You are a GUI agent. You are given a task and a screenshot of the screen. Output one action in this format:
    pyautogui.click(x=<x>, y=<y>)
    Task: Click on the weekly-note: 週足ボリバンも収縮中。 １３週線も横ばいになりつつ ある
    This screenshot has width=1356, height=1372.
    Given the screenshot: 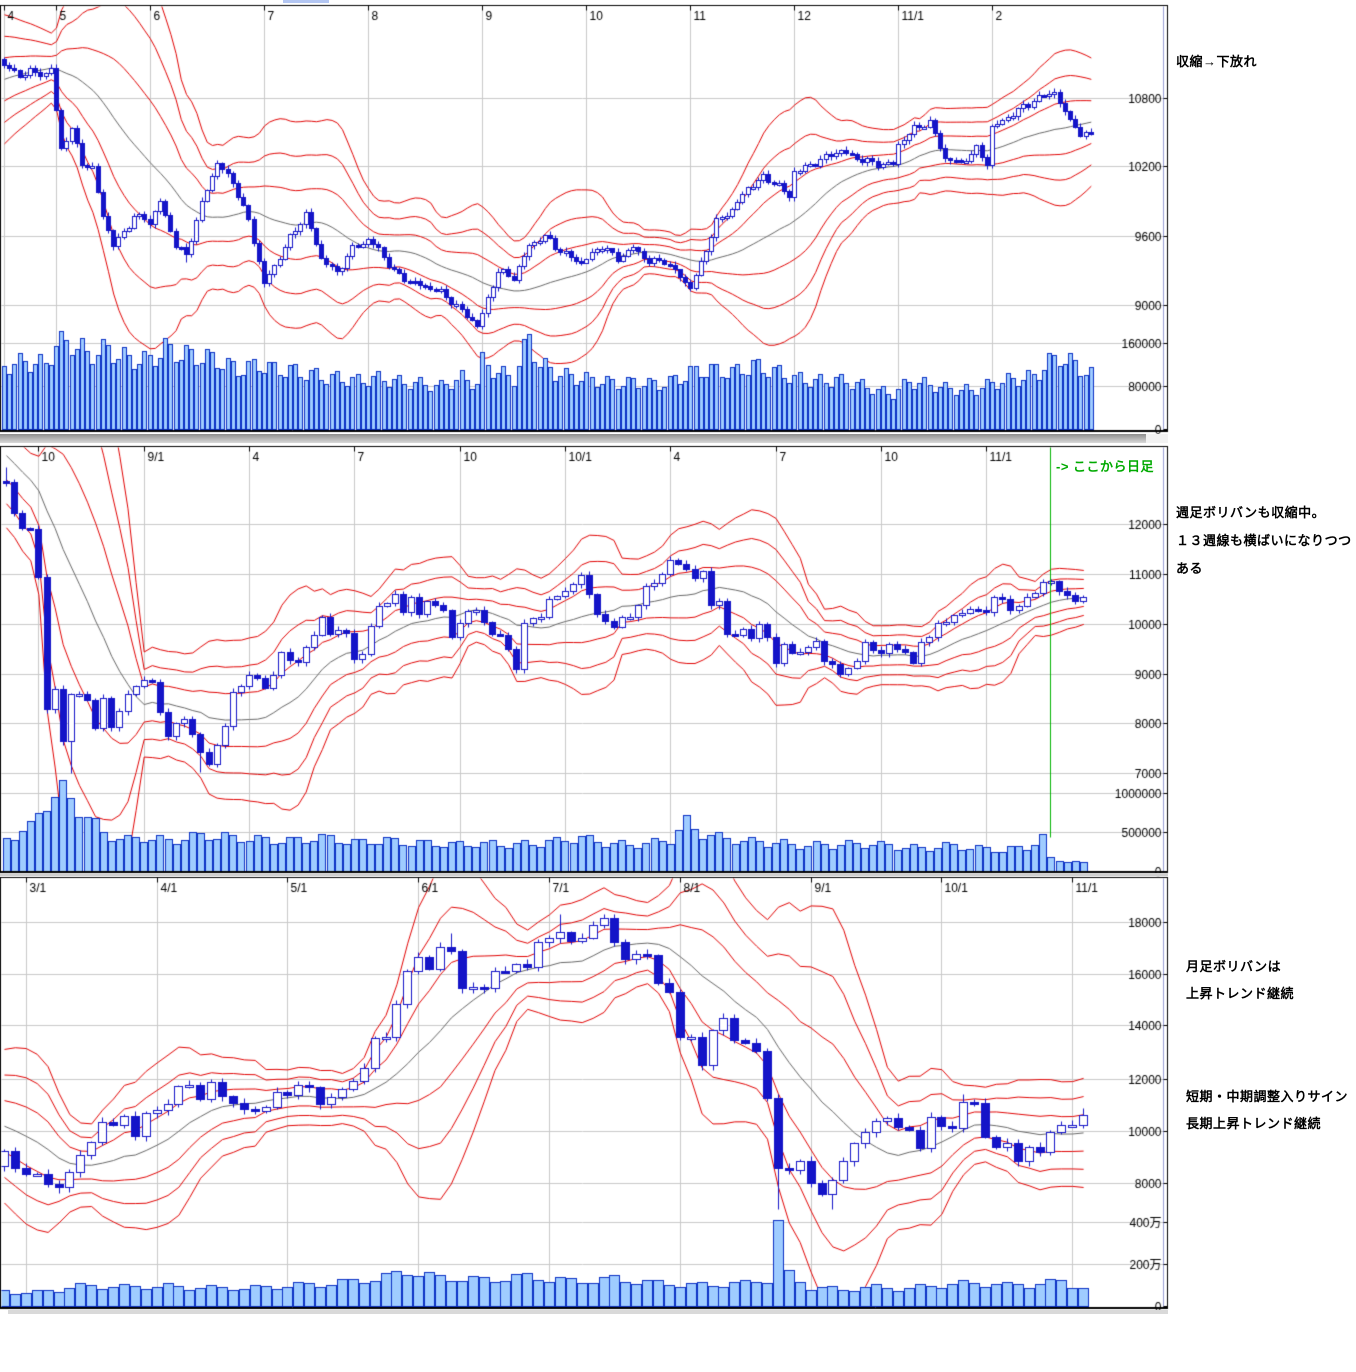 What is the action you would take?
    pyautogui.click(x=1264, y=541)
    